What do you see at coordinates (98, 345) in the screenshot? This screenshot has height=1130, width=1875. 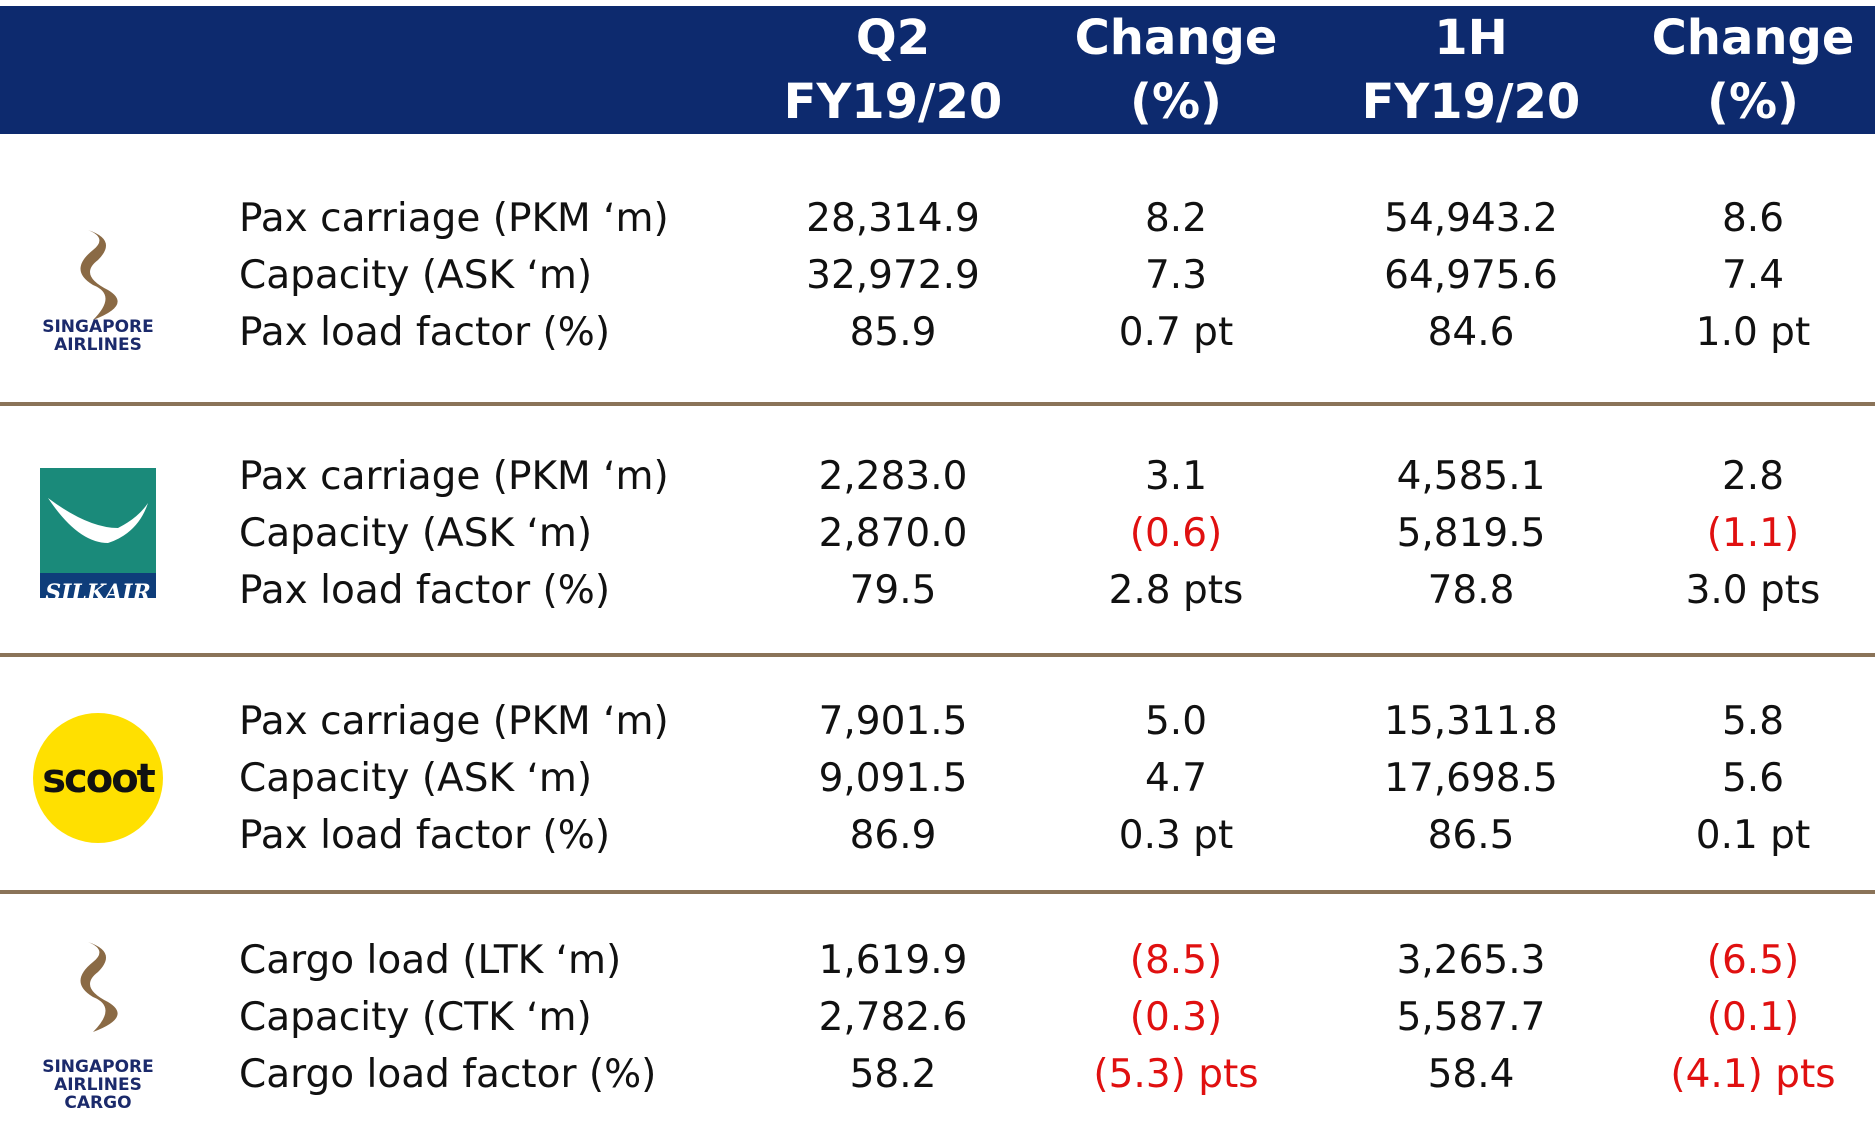 I see `logo-text: AIRLINES` at bounding box center [98, 345].